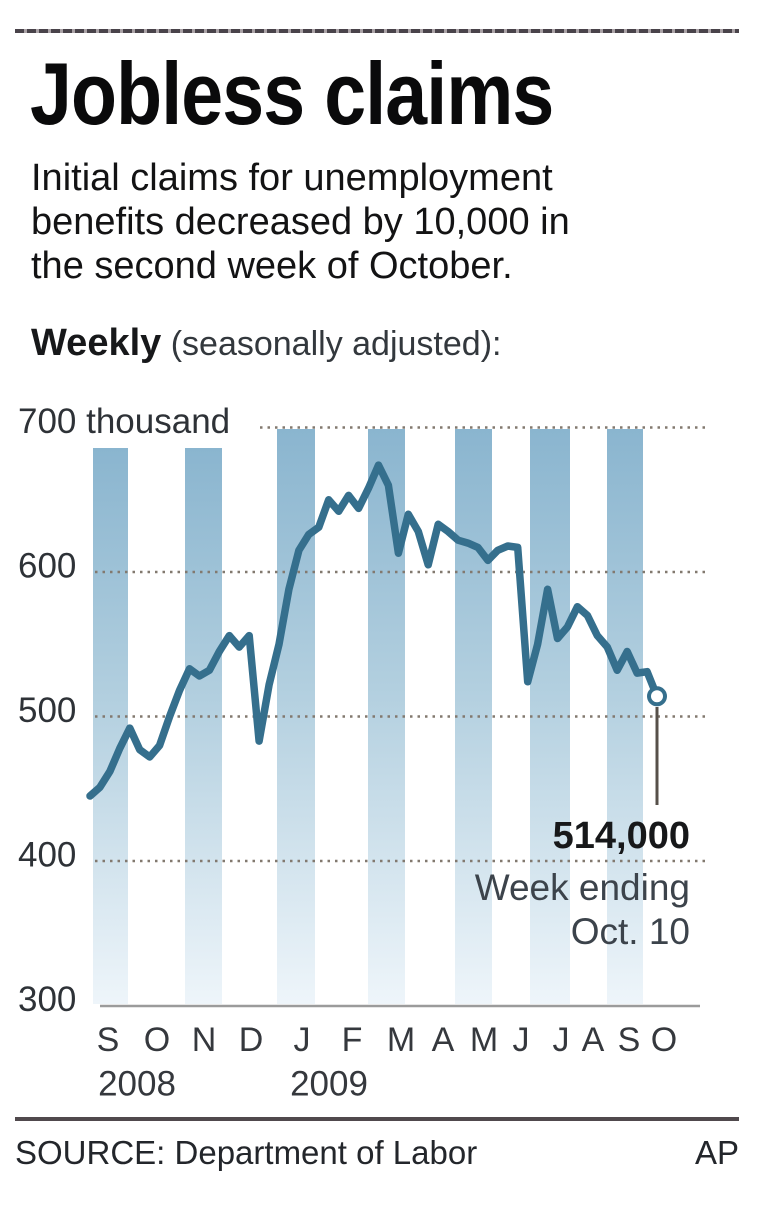 The width and height of the screenshot is (760, 1206). What do you see at coordinates (329, 1084) in the screenshot?
I see `year-label: 2009` at bounding box center [329, 1084].